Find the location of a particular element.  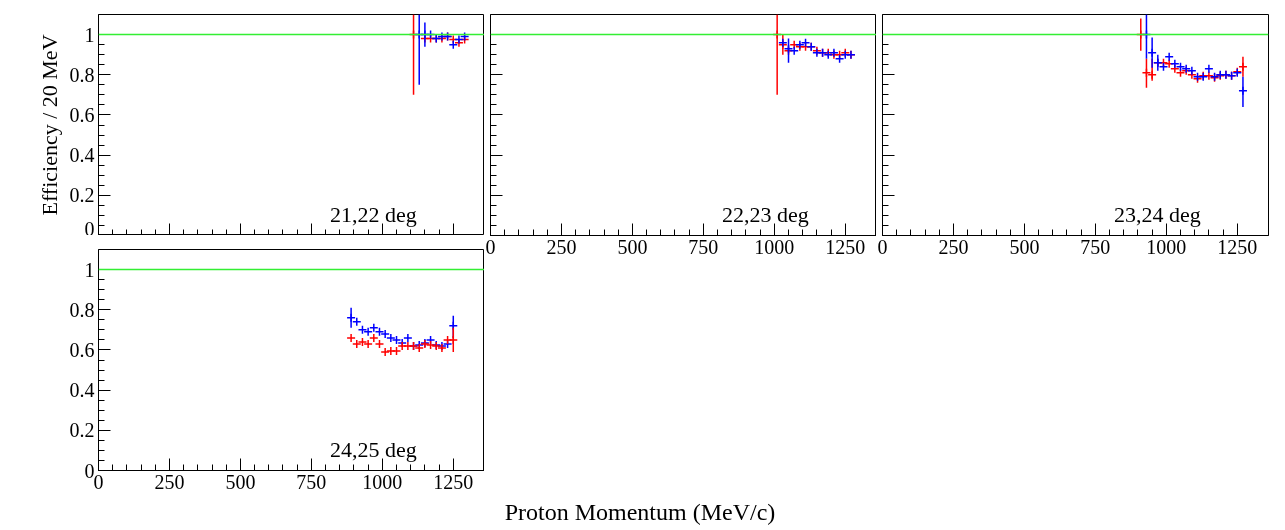

annotation: 21,22 deg is located at coordinates (373, 214).